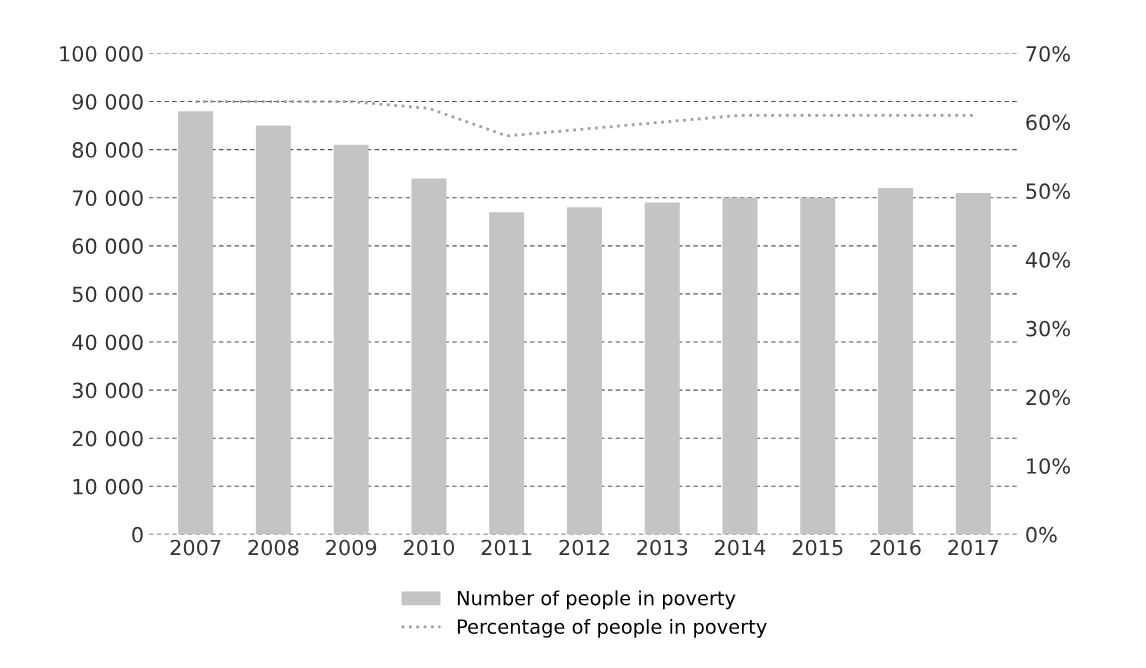 This screenshot has height=668, width=1146. Describe the element at coordinates (584, 547) in the screenshot. I see `x-tick-label: 2012` at that location.